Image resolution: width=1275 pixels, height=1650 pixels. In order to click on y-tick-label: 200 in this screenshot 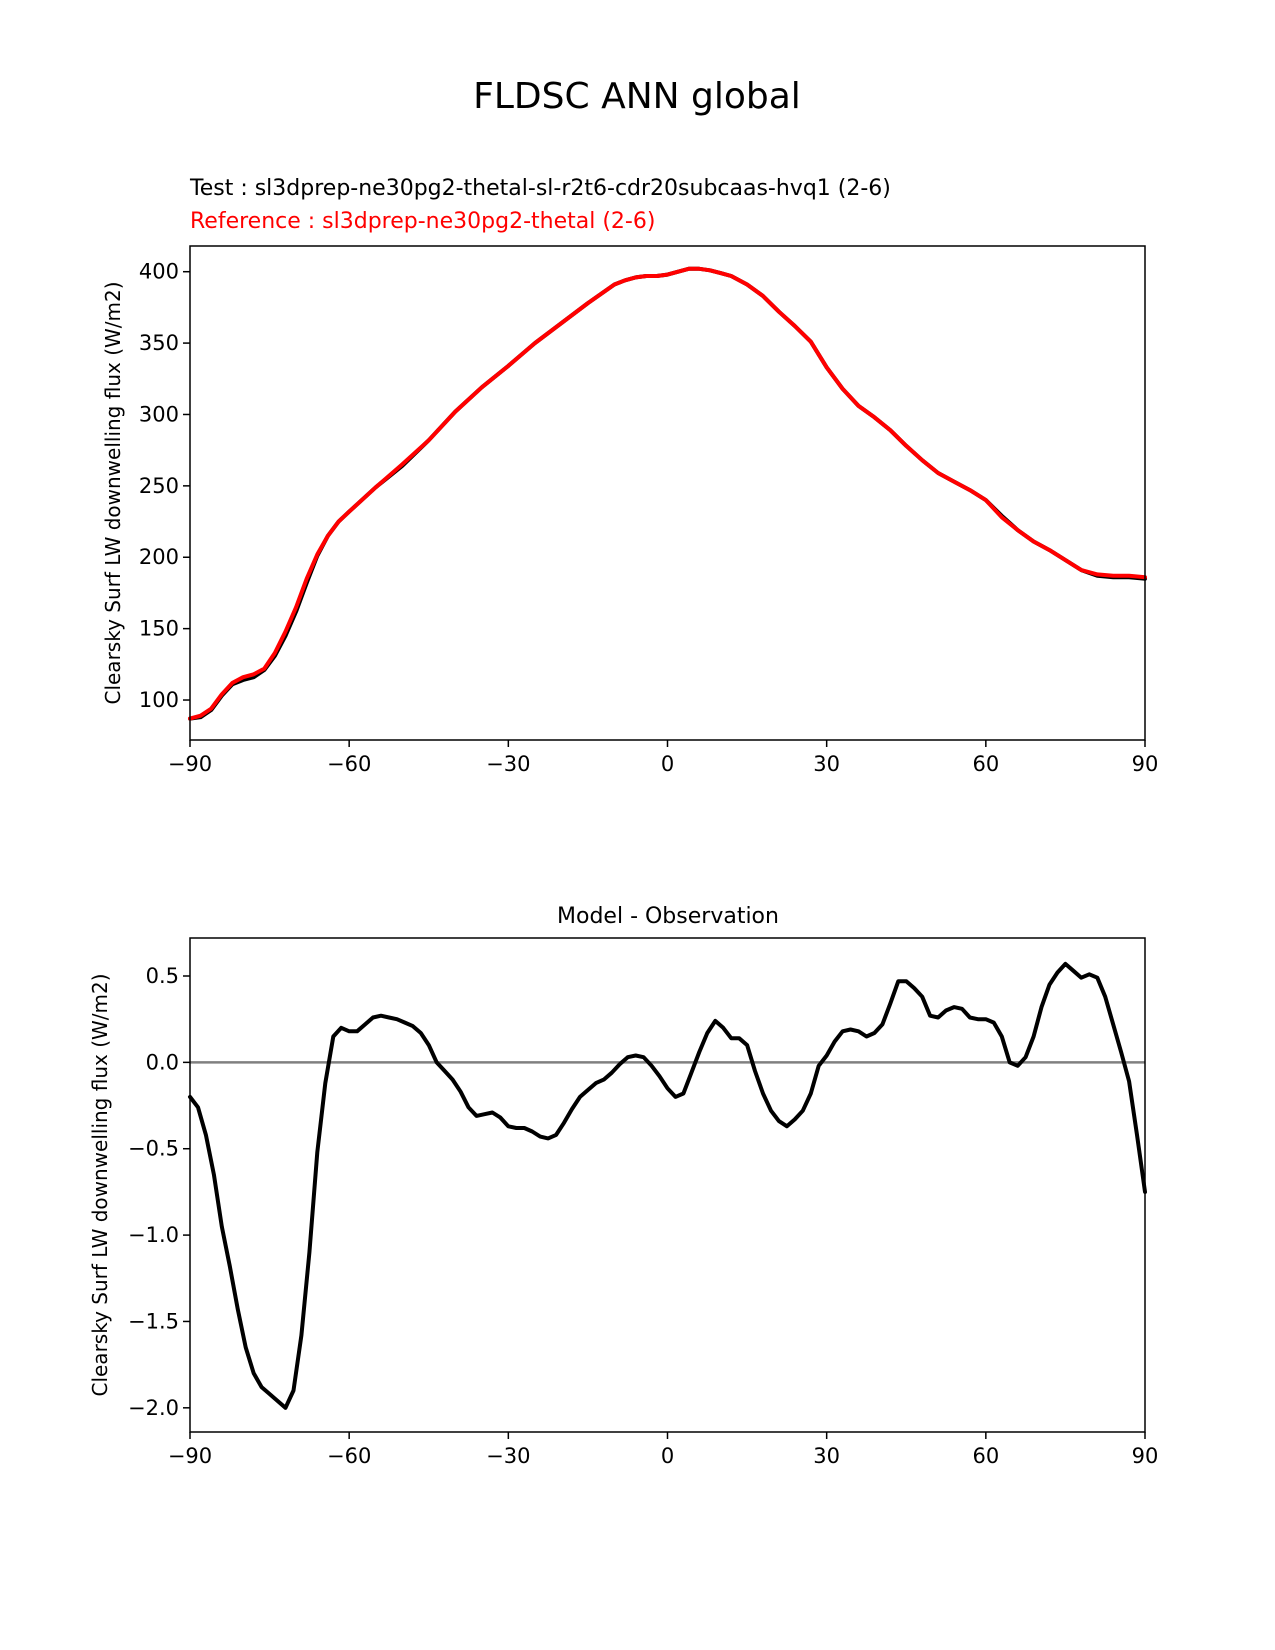, I will do `click(159, 557)`.